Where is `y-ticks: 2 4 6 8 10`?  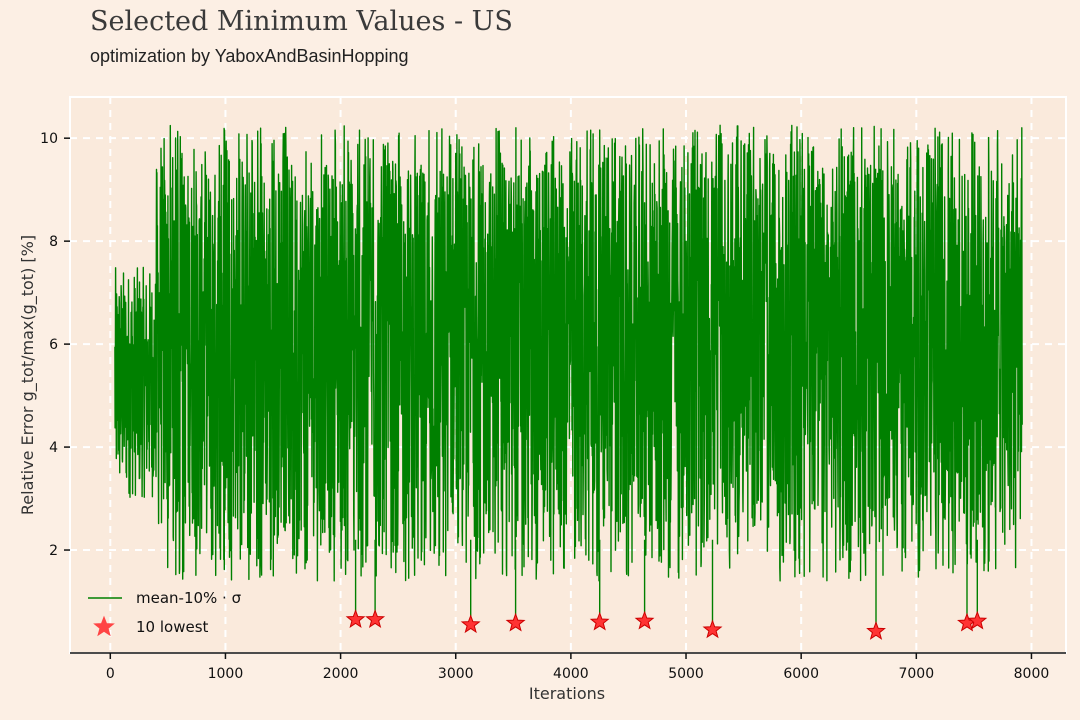 y-ticks: 2 4 6 8 10 is located at coordinates (55, 345).